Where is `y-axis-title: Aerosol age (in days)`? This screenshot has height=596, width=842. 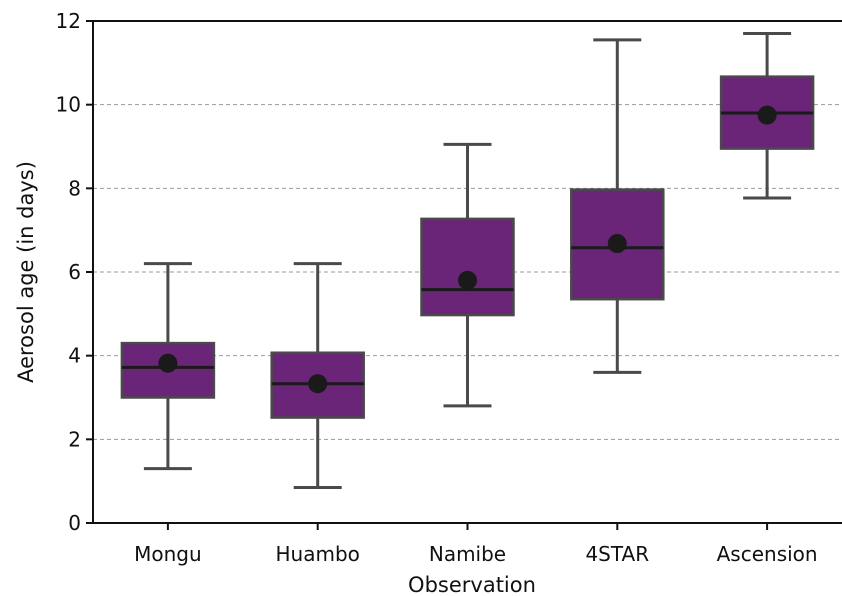 y-axis-title: Aerosol age (in days) is located at coordinates (26, 272).